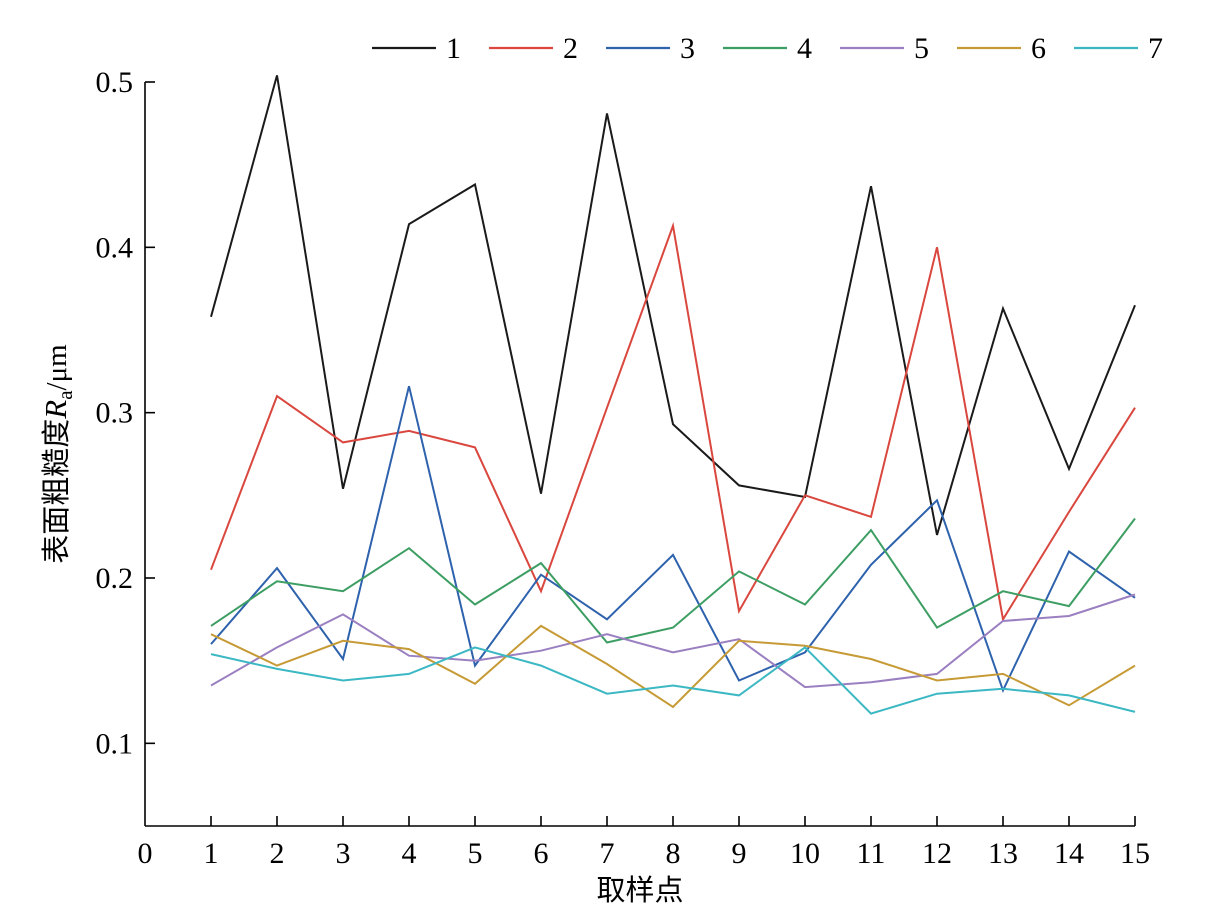  Describe the element at coordinates (115, 743) in the screenshot. I see `y-tick-label-0.1: 0.1` at that location.